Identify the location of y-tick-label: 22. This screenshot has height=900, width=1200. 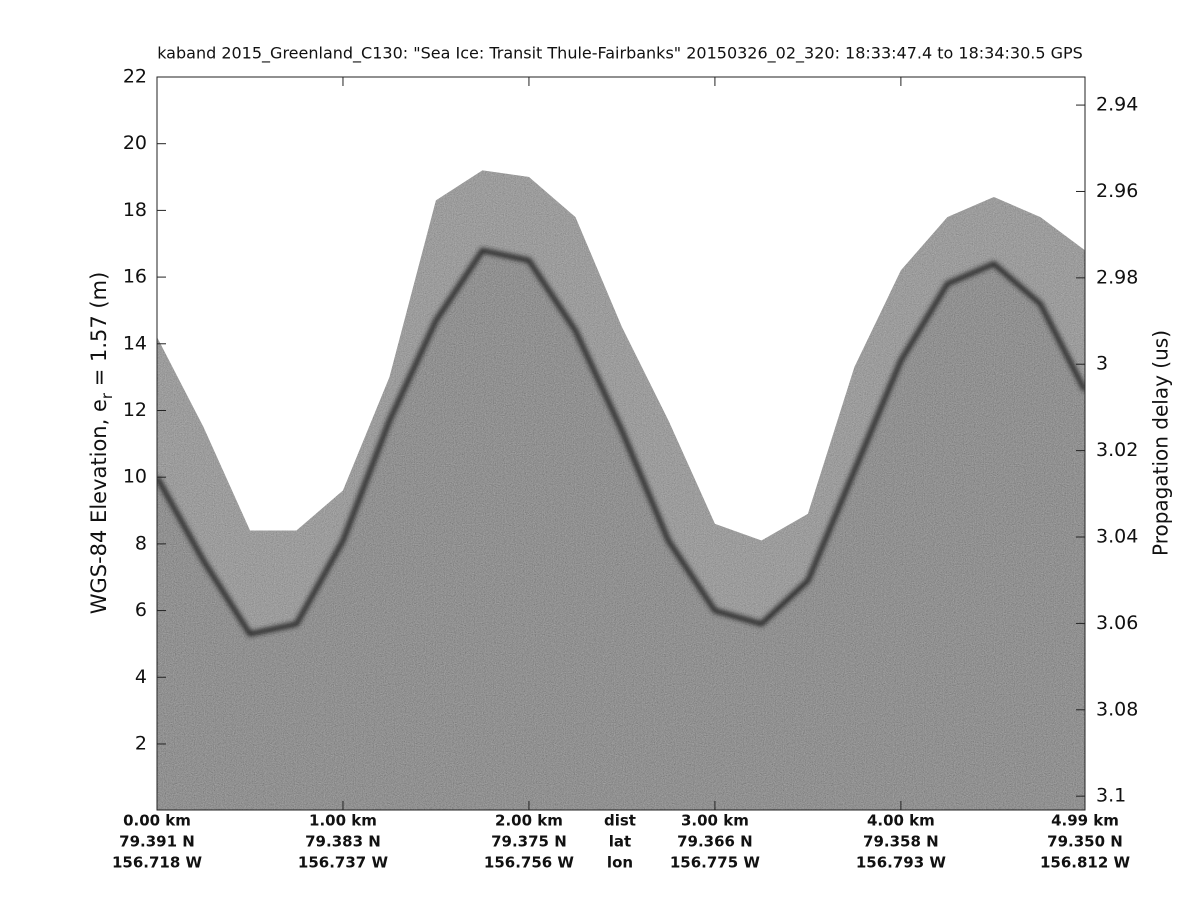
(135, 77).